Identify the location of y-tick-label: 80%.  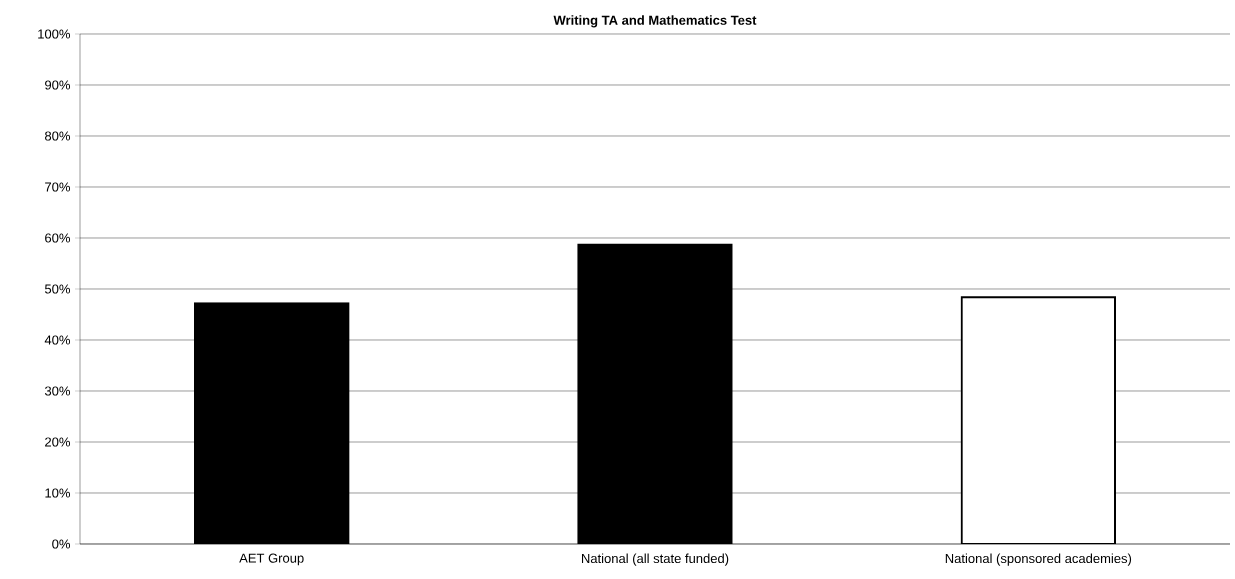
(58, 136).